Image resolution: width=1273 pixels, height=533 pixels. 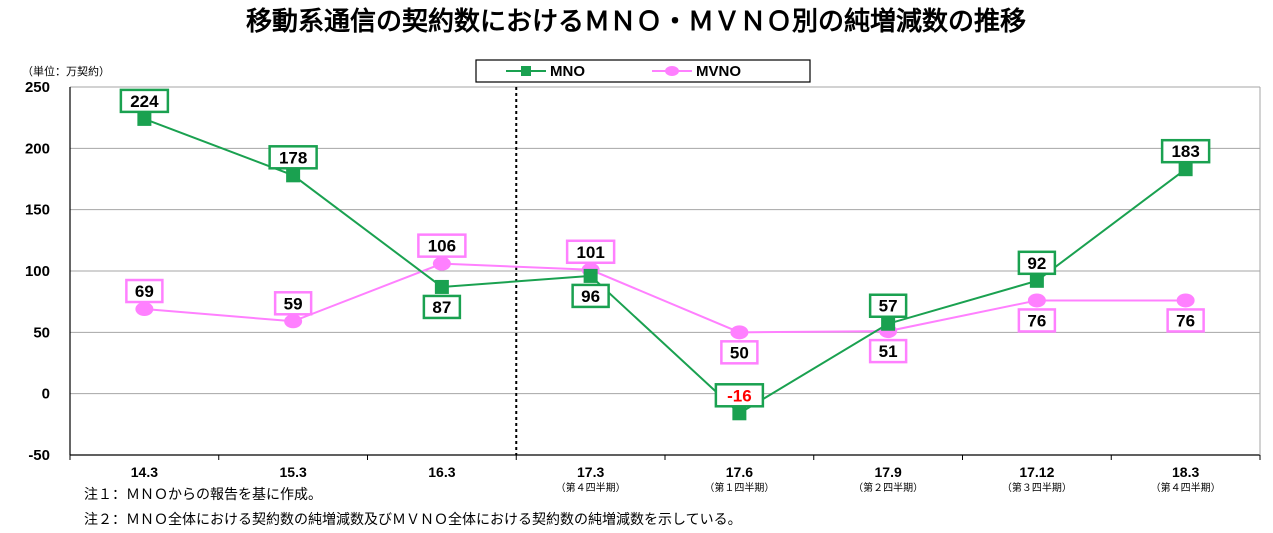 I want to click on data-label-mno: 183, so click(x=1185, y=151).